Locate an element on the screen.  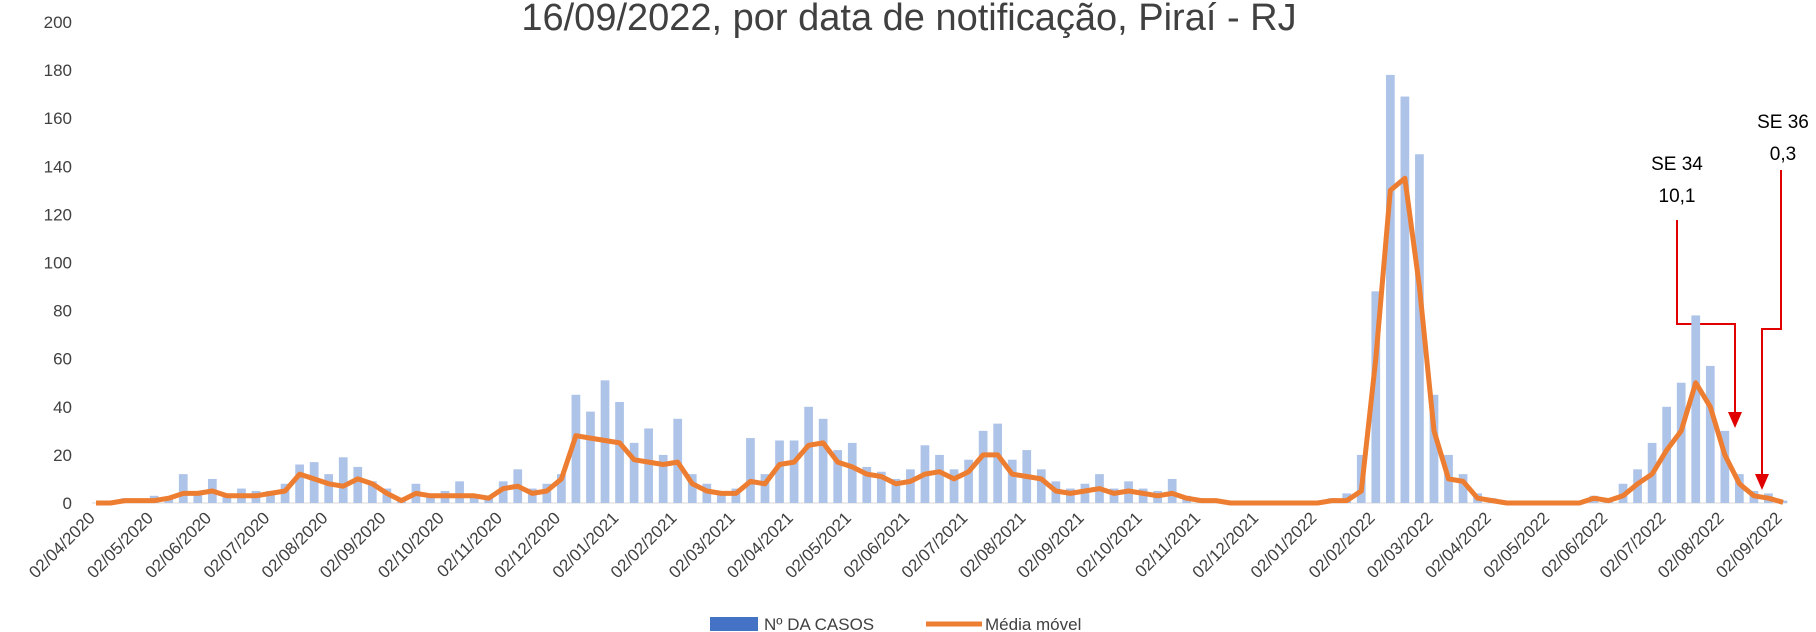
annotation-se36: SE 36 0,3 is located at coordinates (1782, 301).